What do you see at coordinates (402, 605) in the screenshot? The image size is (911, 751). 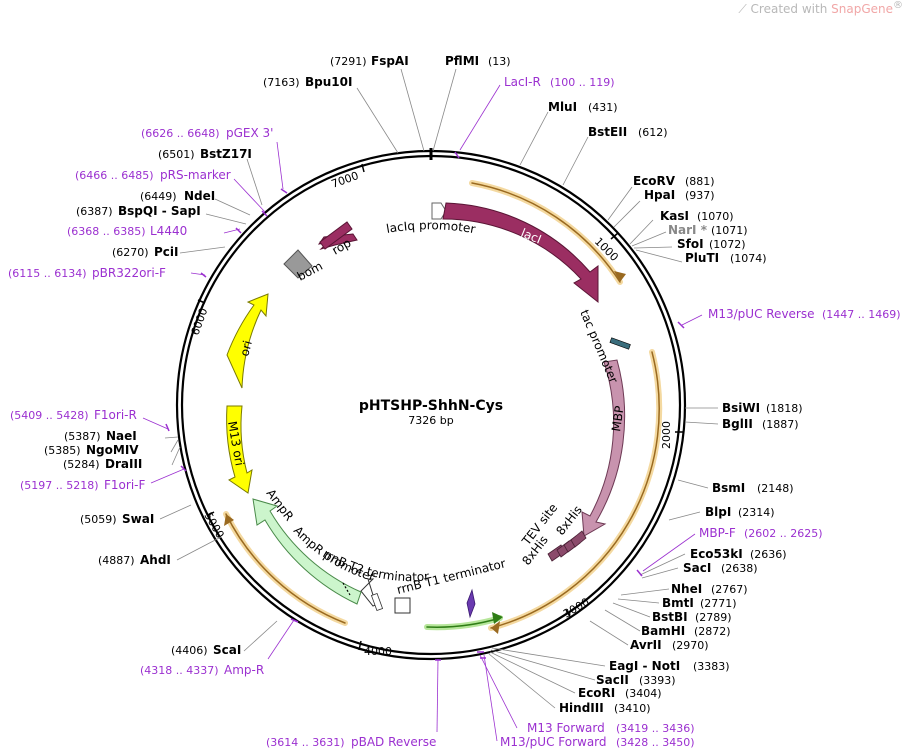 I see `rrnb-t2-terminator-marker` at bounding box center [402, 605].